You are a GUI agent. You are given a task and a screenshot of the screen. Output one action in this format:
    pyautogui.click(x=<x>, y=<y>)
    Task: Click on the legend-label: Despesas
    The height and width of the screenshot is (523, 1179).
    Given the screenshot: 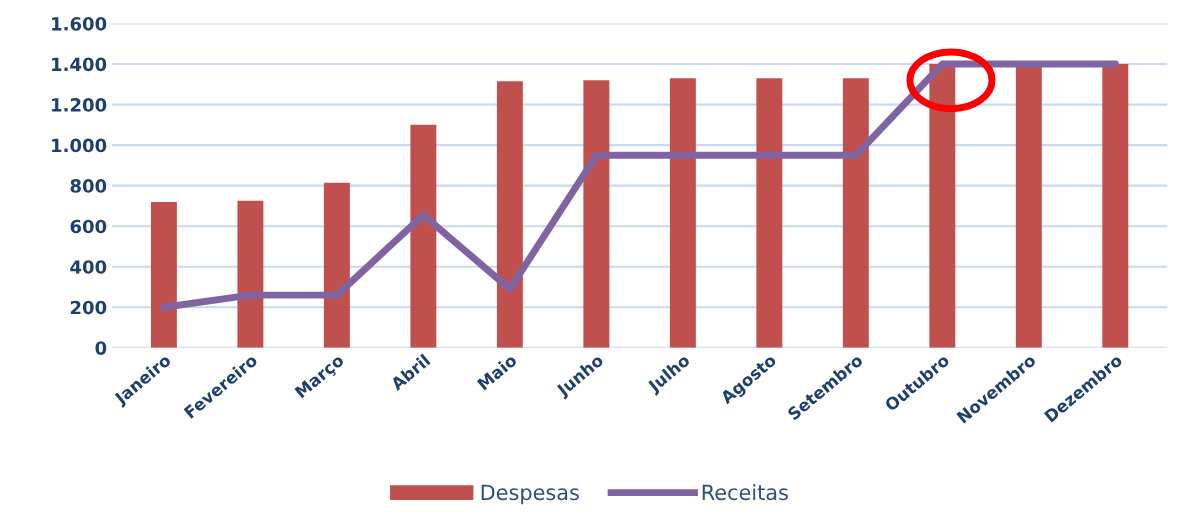 What is the action you would take?
    pyautogui.click(x=530, y=494)
    